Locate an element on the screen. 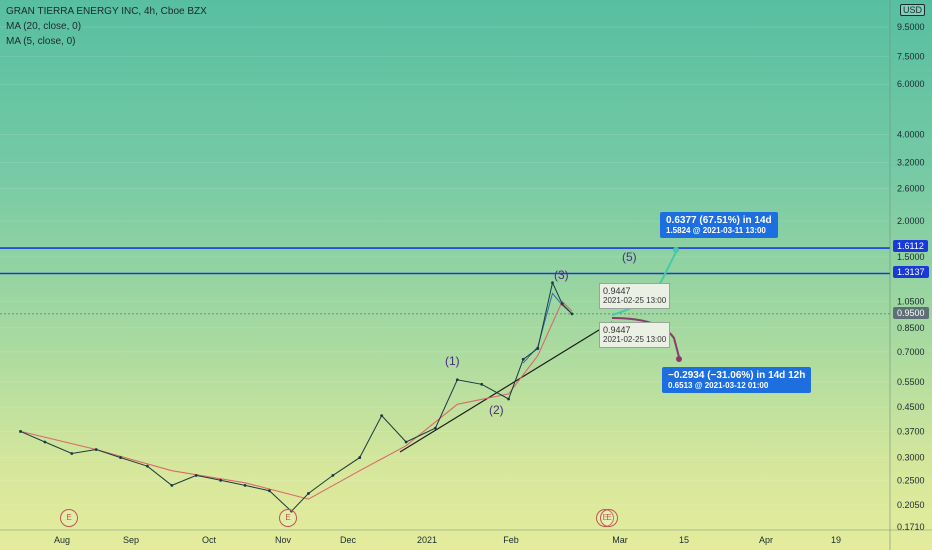  note-lower-value: 0.9447 is located at coordinates (617, 330).